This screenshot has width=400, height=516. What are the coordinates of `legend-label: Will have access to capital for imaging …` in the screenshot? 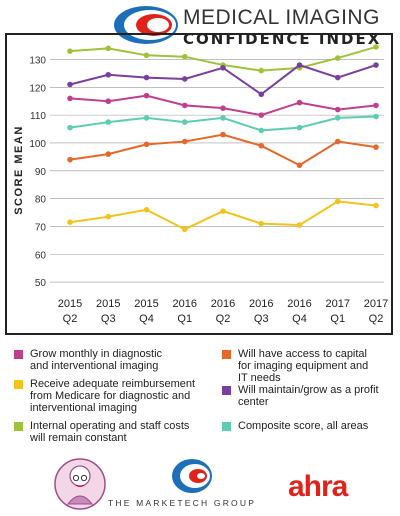 It's located at (303, 366).